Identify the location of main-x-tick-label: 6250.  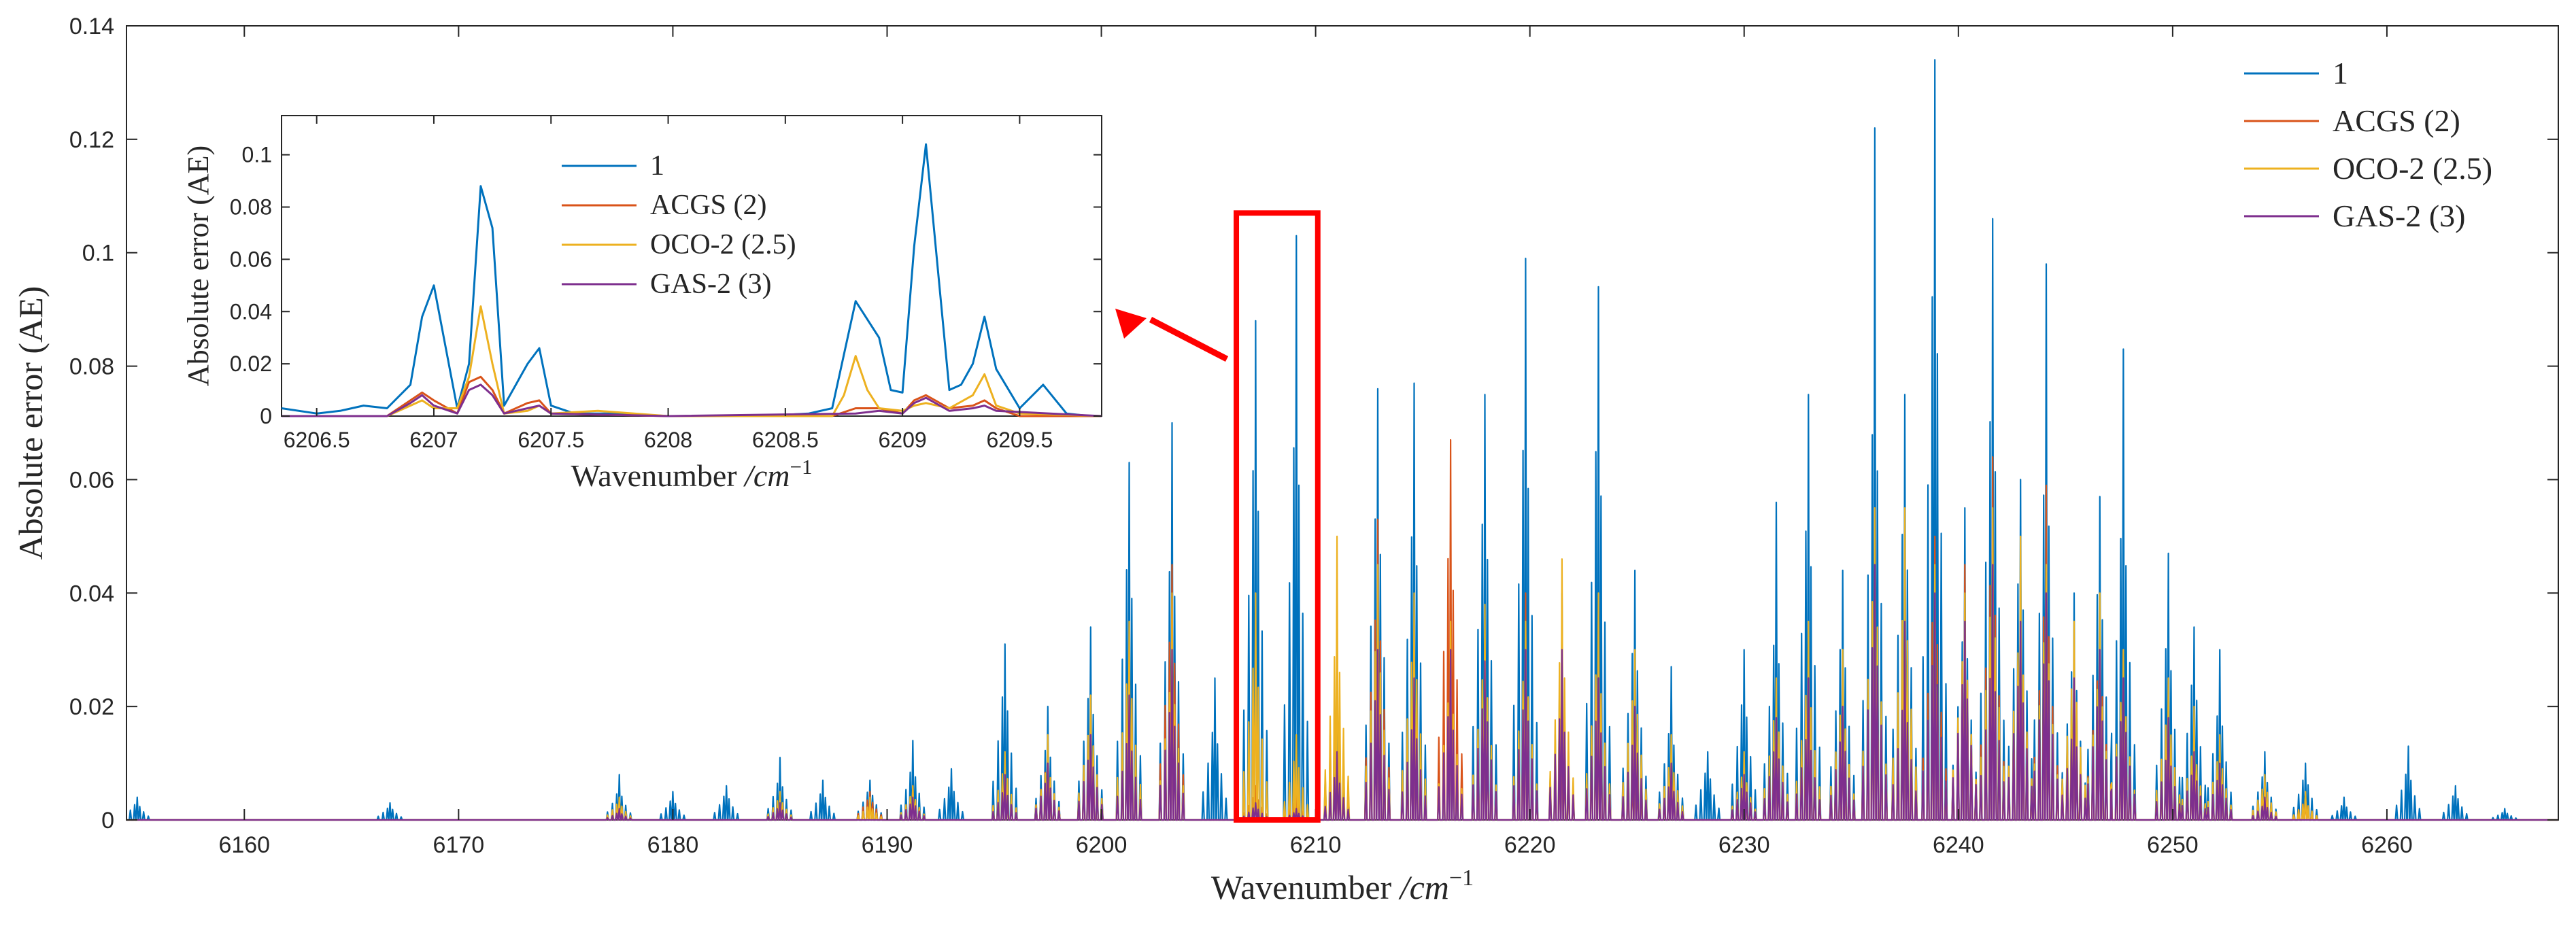
(2173, 845).